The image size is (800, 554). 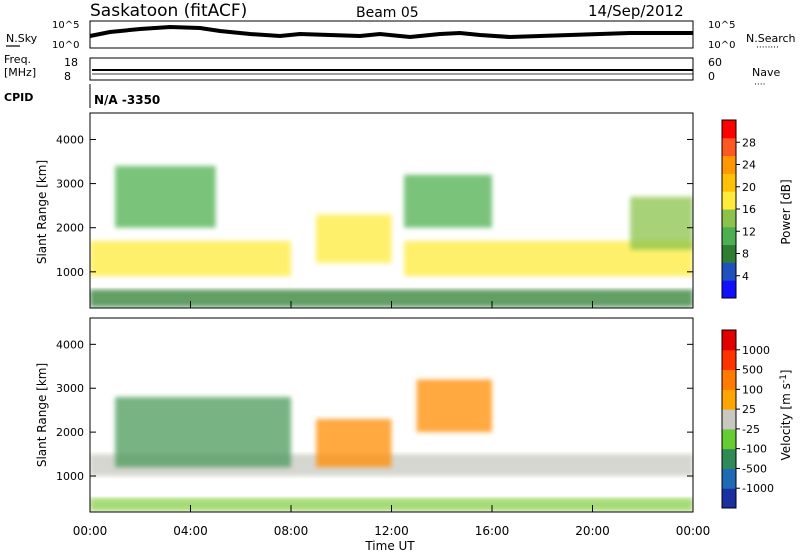 I want to click on velocity-cbar-tick-label-7: -1000, so click(x=758, y=488).